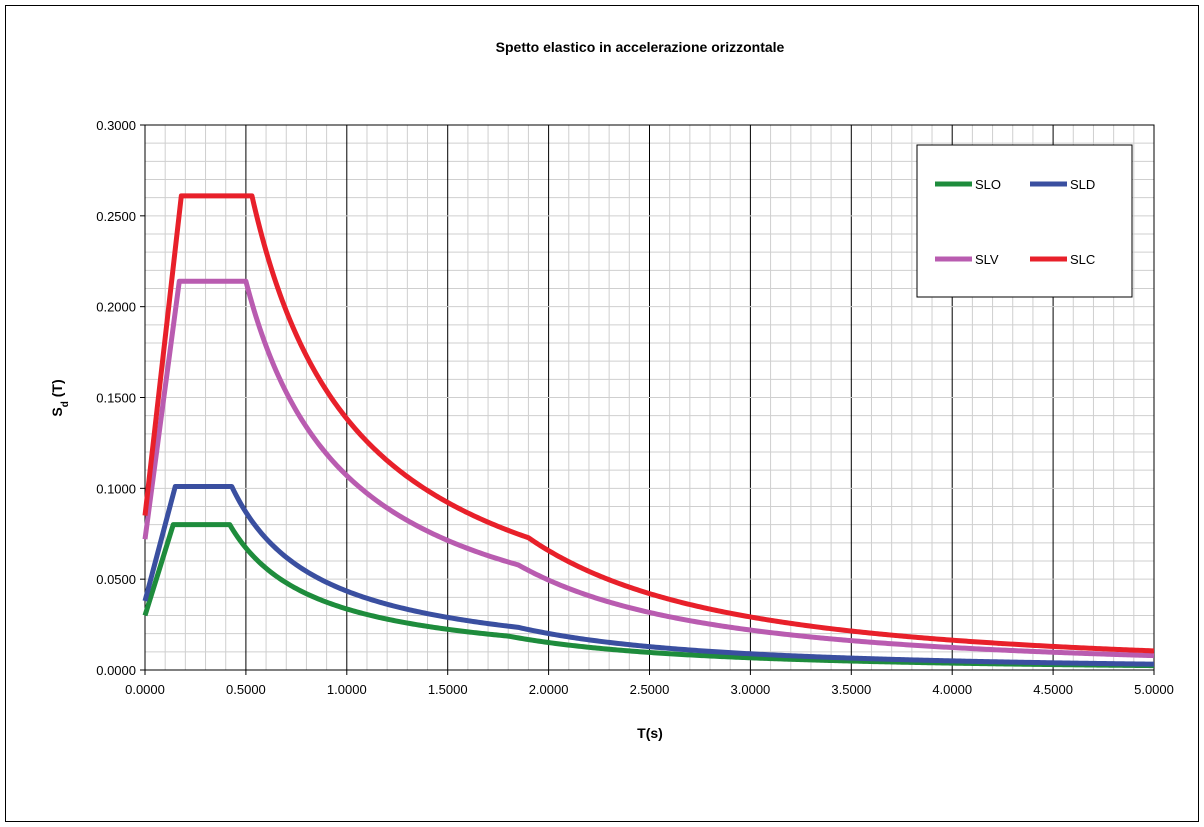 The height and width of the screenshot is (827, 1204). What do you see at coordinates (145, 689) in the screenshot?
I see `x-tick-label: 0.0000` at bounding box center [145, 689].